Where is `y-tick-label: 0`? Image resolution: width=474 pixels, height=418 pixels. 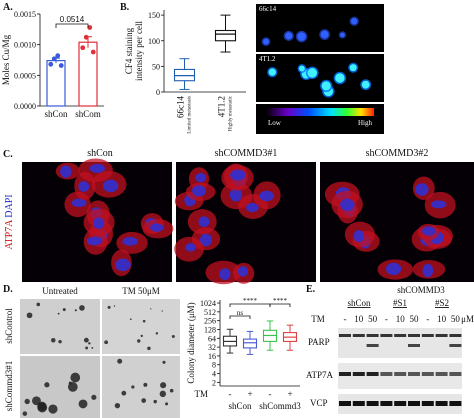 y-tick-label: 0 is located at coordinates (158, 92).